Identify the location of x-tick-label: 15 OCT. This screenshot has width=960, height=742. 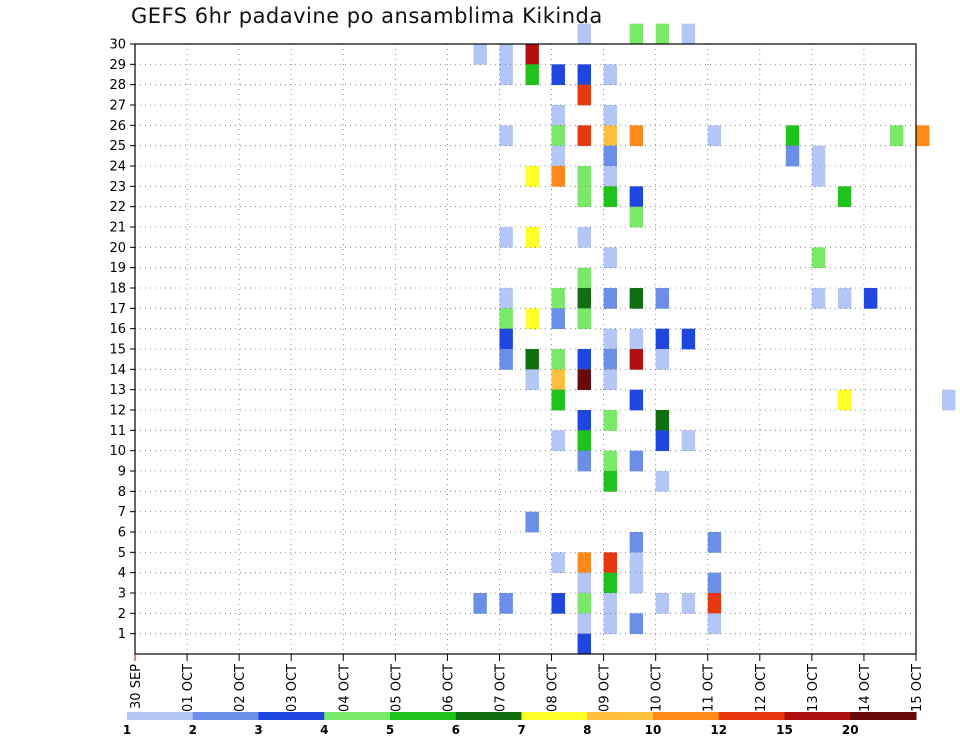
(917, 688).